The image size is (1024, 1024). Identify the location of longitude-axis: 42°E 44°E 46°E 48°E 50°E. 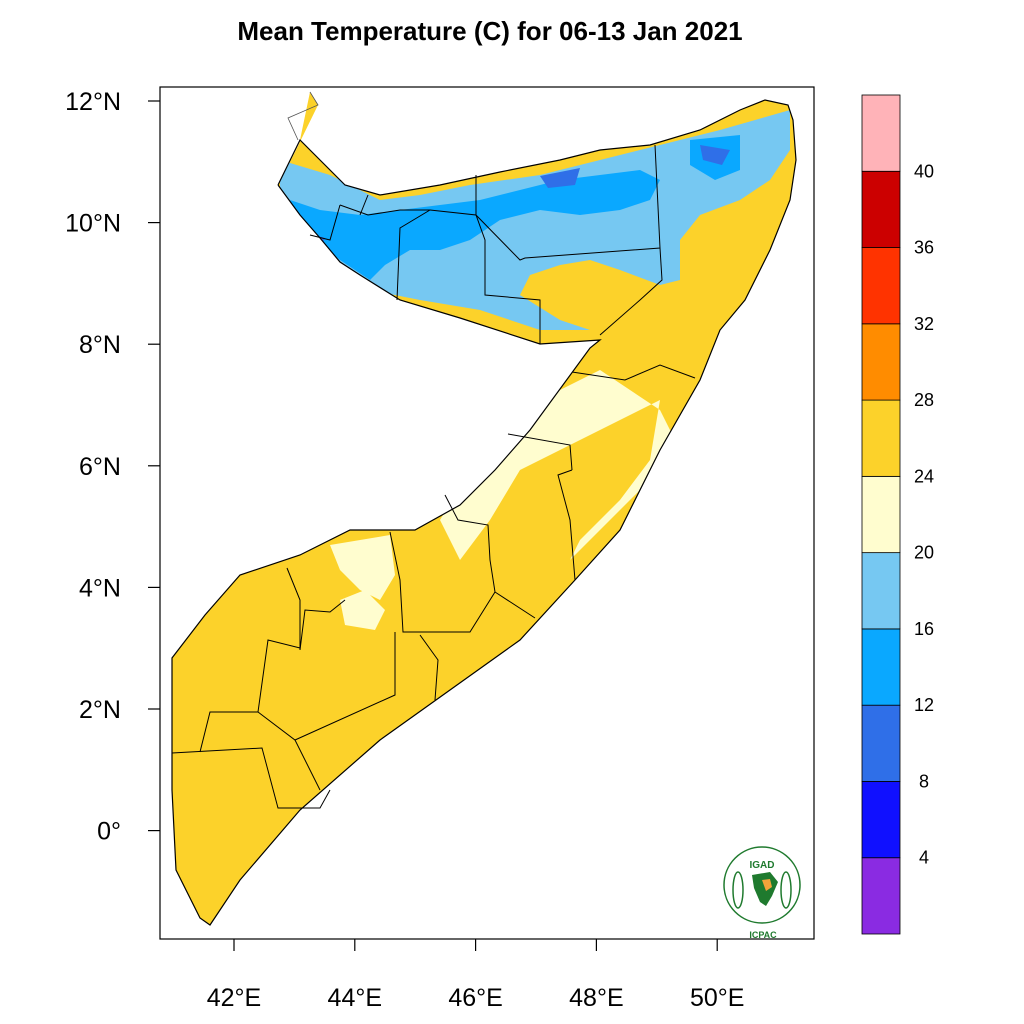
(475, 975).